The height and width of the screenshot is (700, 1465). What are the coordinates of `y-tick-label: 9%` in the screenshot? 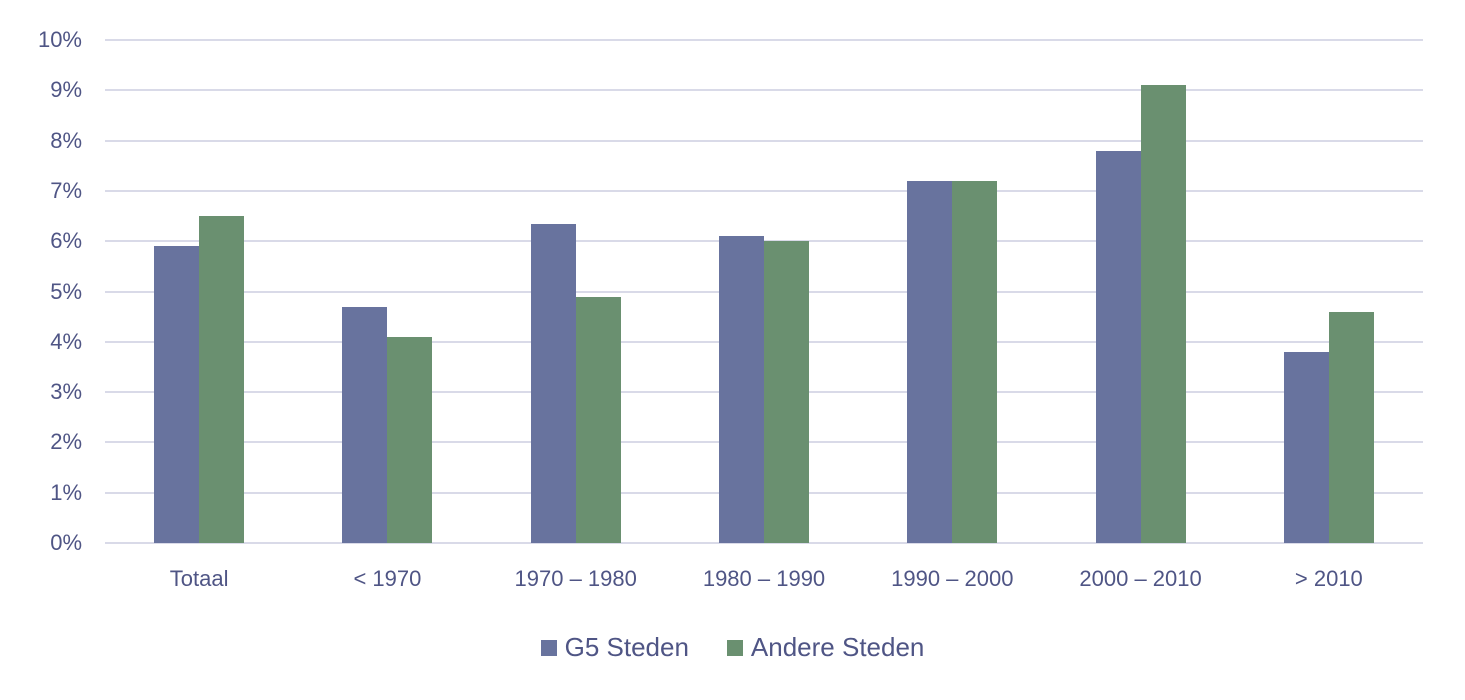 It's located at (66, 90).